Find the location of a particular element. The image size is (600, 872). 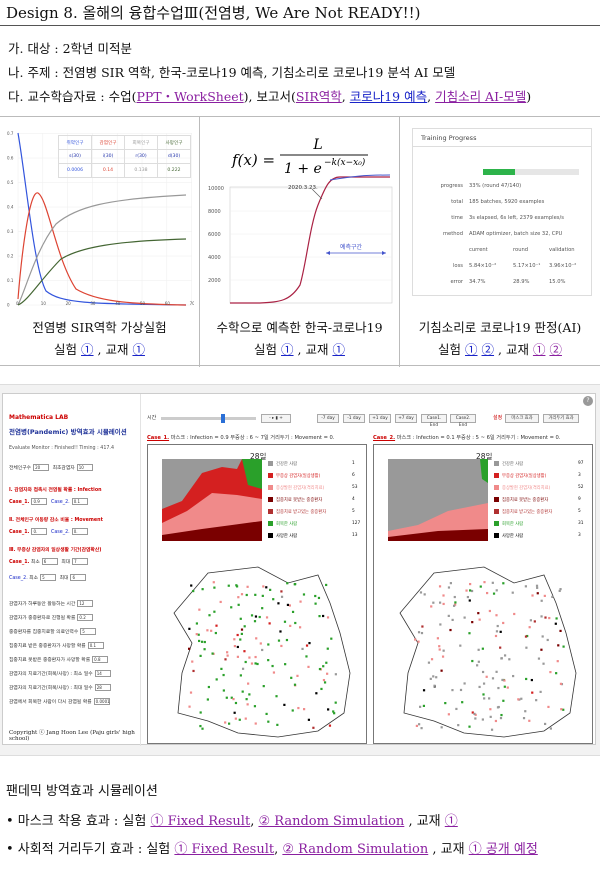

help-icon: ? is located at coordinates (588, 401).